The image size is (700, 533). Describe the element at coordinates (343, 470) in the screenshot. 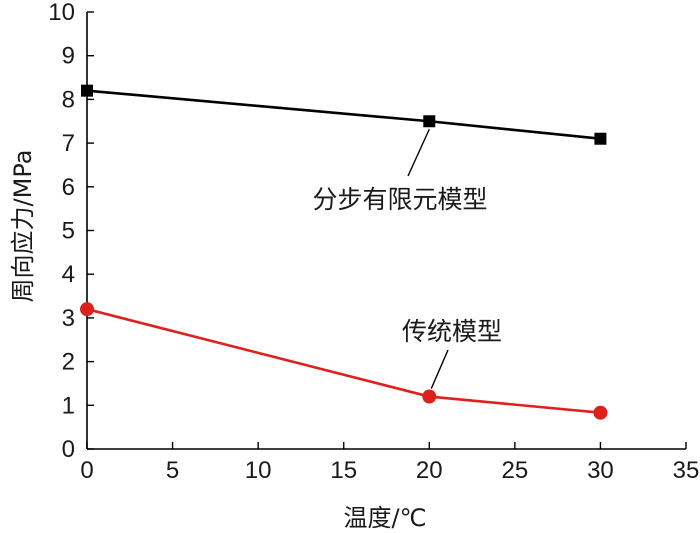

I see `x-tick-label: 15` at that location.